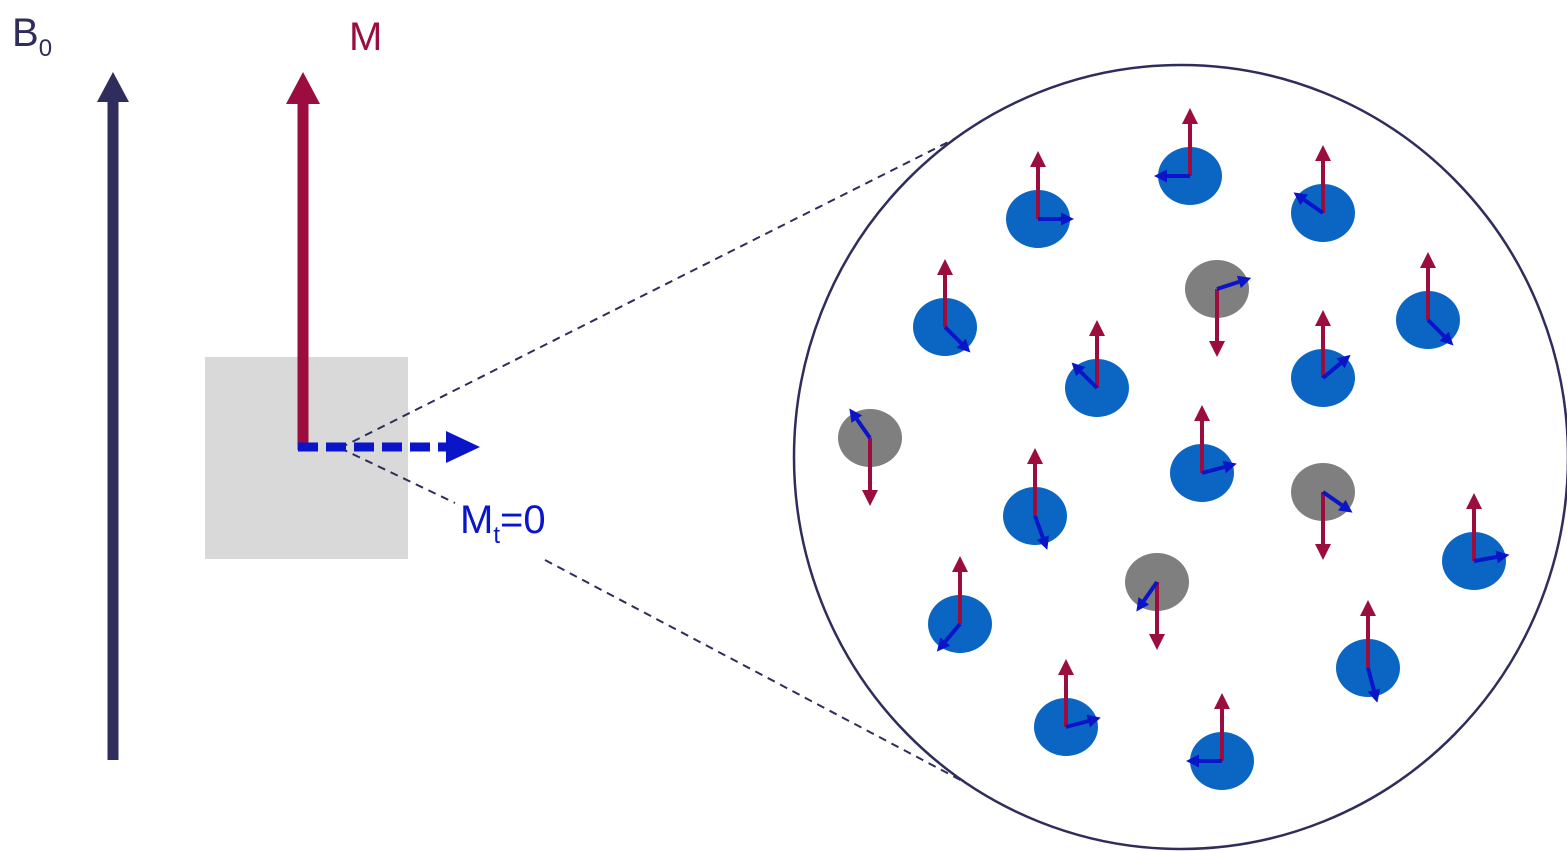  What do you see at coordinates (365, 37) in the screenshot?
I see `m-label: M` at bounding box center [365, 37].